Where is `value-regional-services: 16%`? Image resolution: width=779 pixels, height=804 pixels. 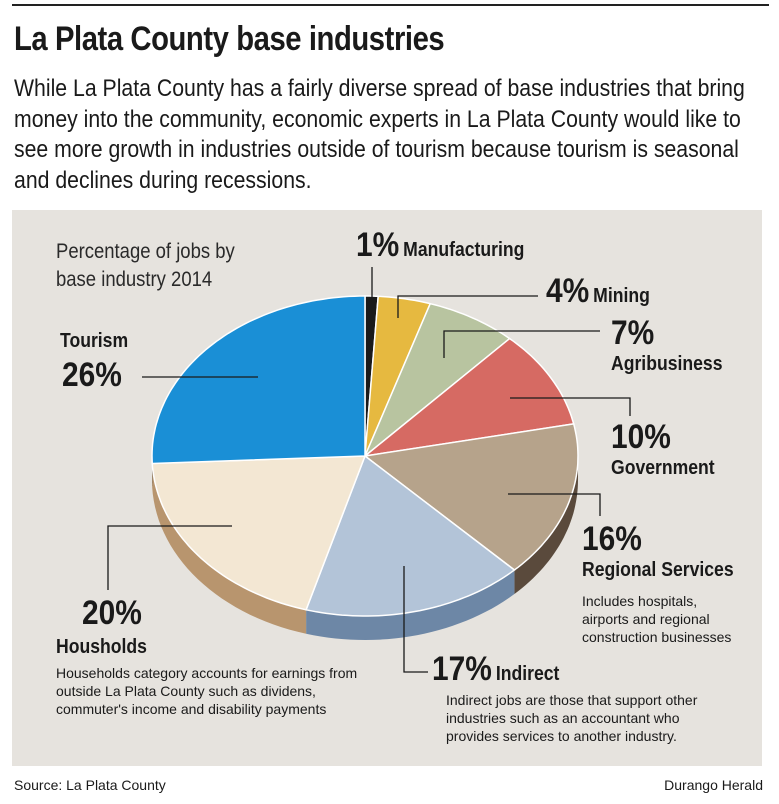 value-regional-services: 16% is located at coordinates (612, 539).